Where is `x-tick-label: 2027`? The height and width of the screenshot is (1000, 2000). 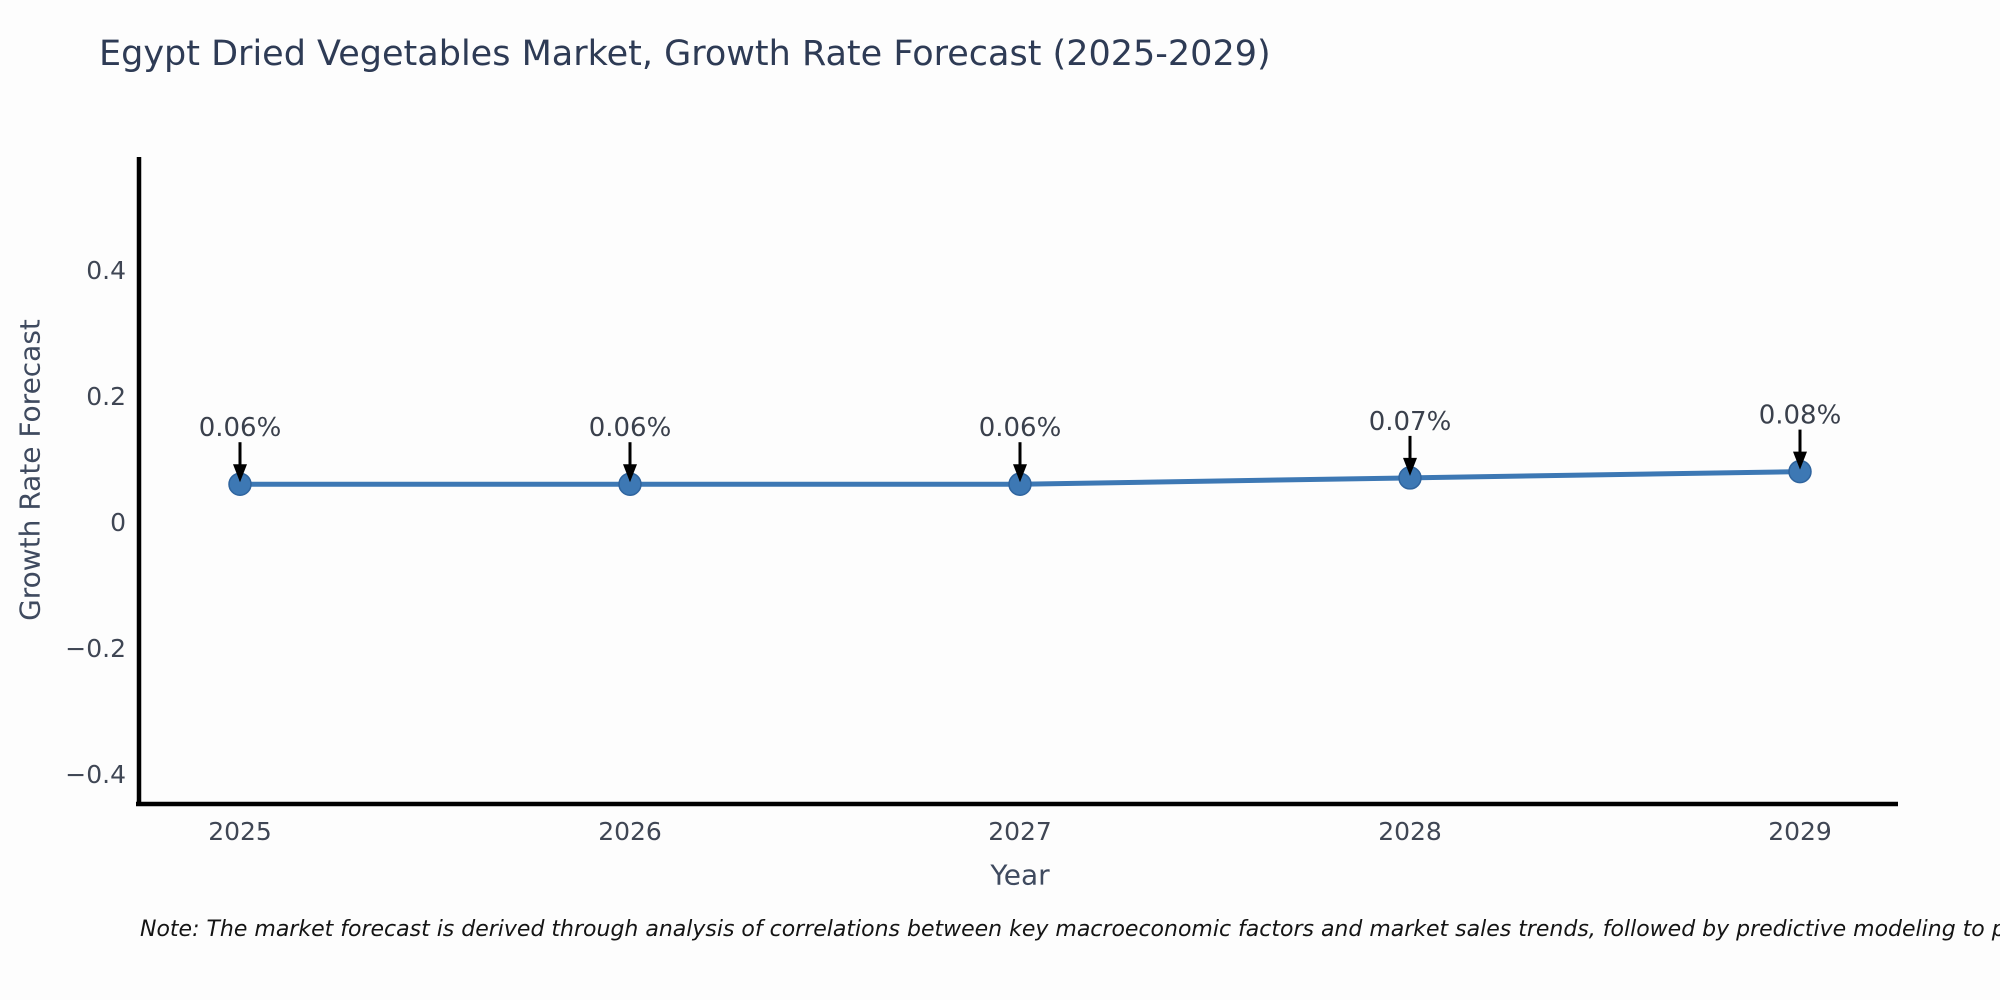 x-tick-label: 2027 is located at coordinates (1020, 831).